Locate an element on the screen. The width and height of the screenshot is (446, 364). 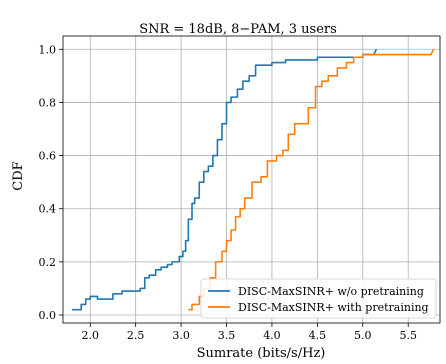
x-tick-label: 3.5 is located at coordinates (227, 335).